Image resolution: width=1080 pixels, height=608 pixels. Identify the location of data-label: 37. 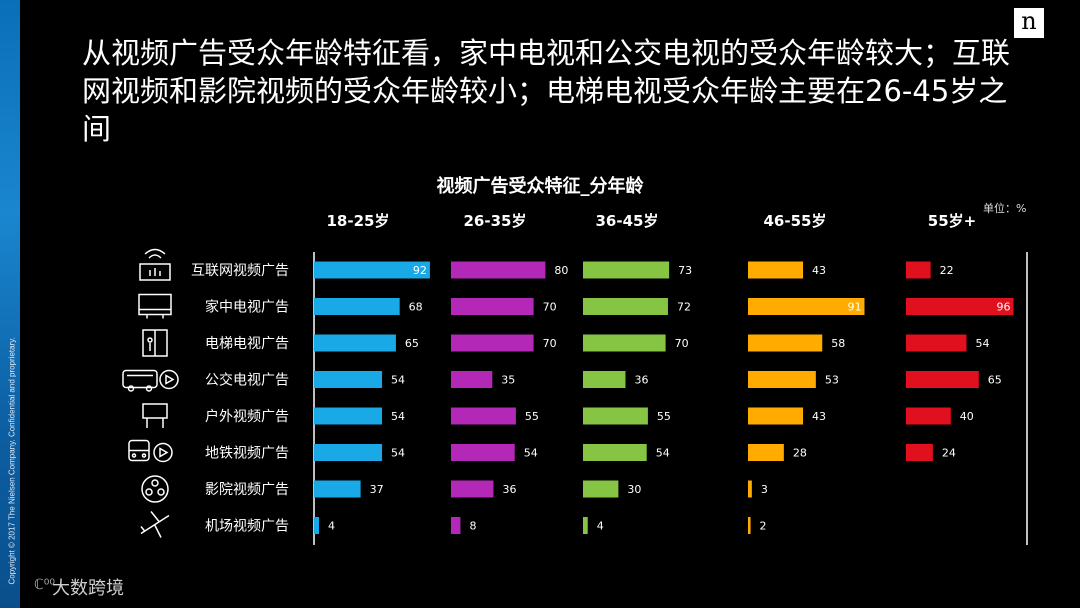
(377, 489).